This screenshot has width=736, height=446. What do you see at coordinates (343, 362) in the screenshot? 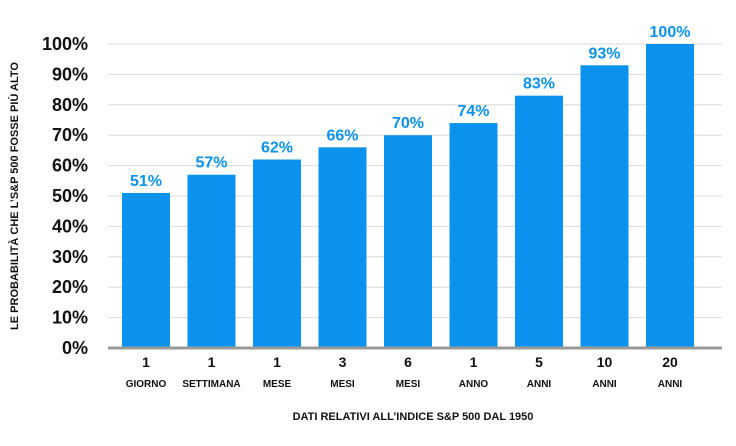
I see `x-tick-number: 3` at bounding box center [343, 362].